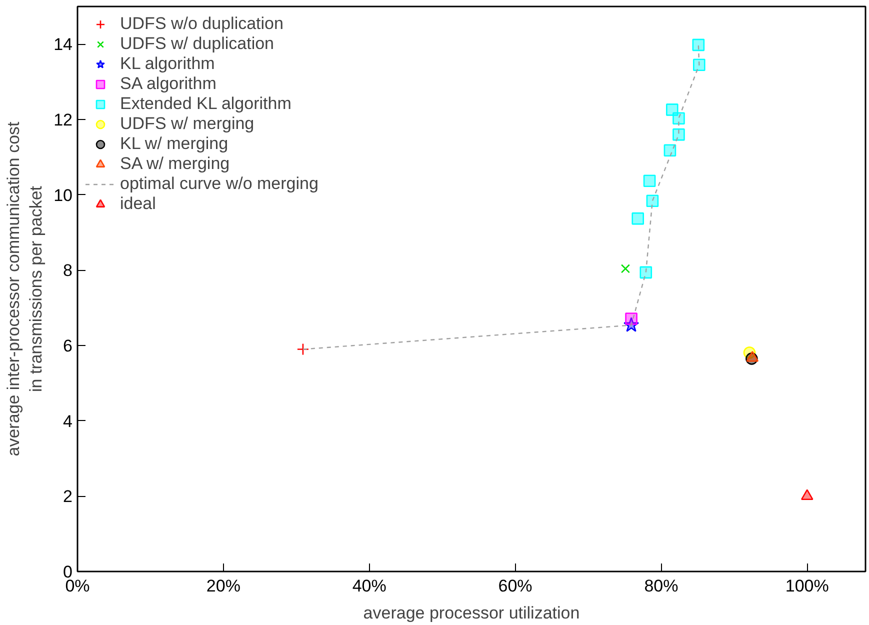  I want to click on legend-label: Extended KL algorithm, so click(206, 104).